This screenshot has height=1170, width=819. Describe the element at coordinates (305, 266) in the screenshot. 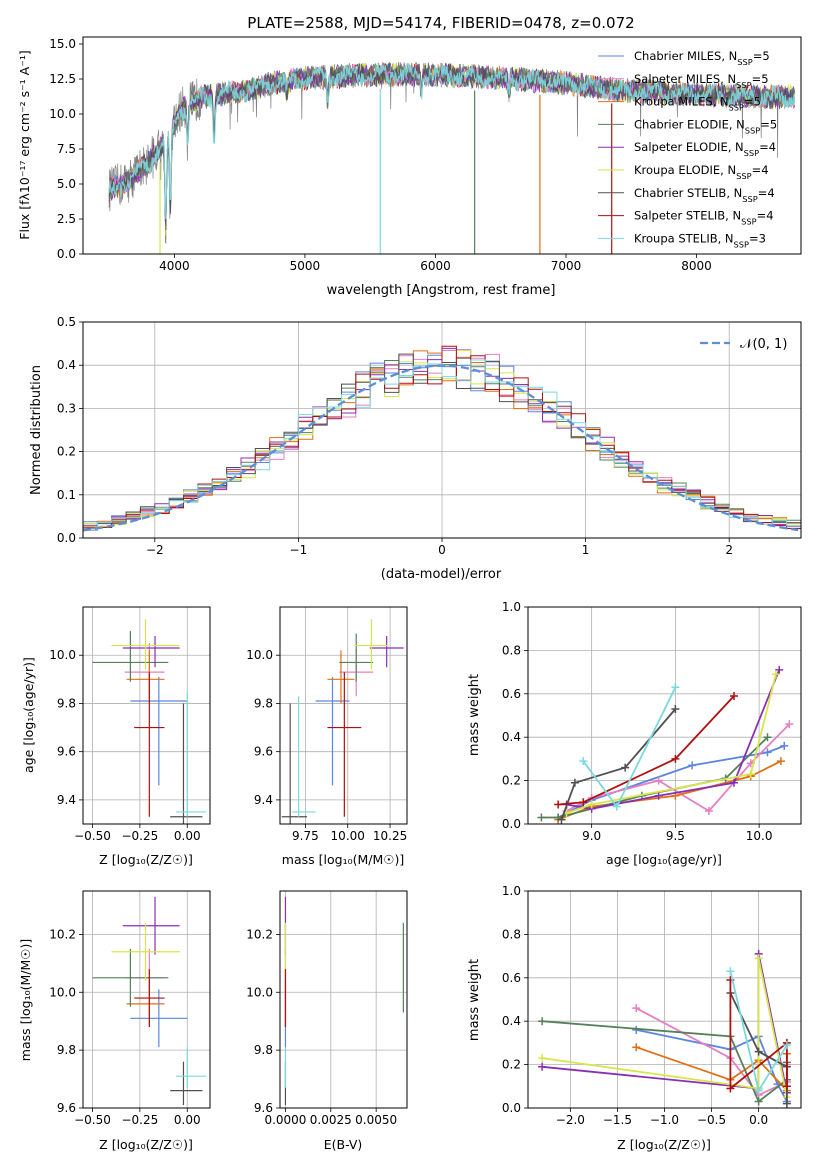

I see `x-tick-label: 5000` at that location.